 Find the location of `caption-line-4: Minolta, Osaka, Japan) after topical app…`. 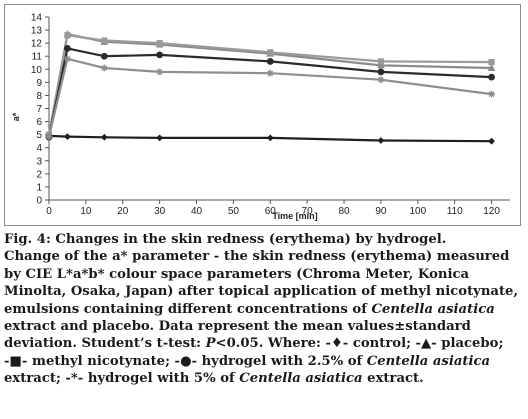

caption-line-4: Minolta, Osaka, Japan) after topical app… is located at coordinates (261, 292).